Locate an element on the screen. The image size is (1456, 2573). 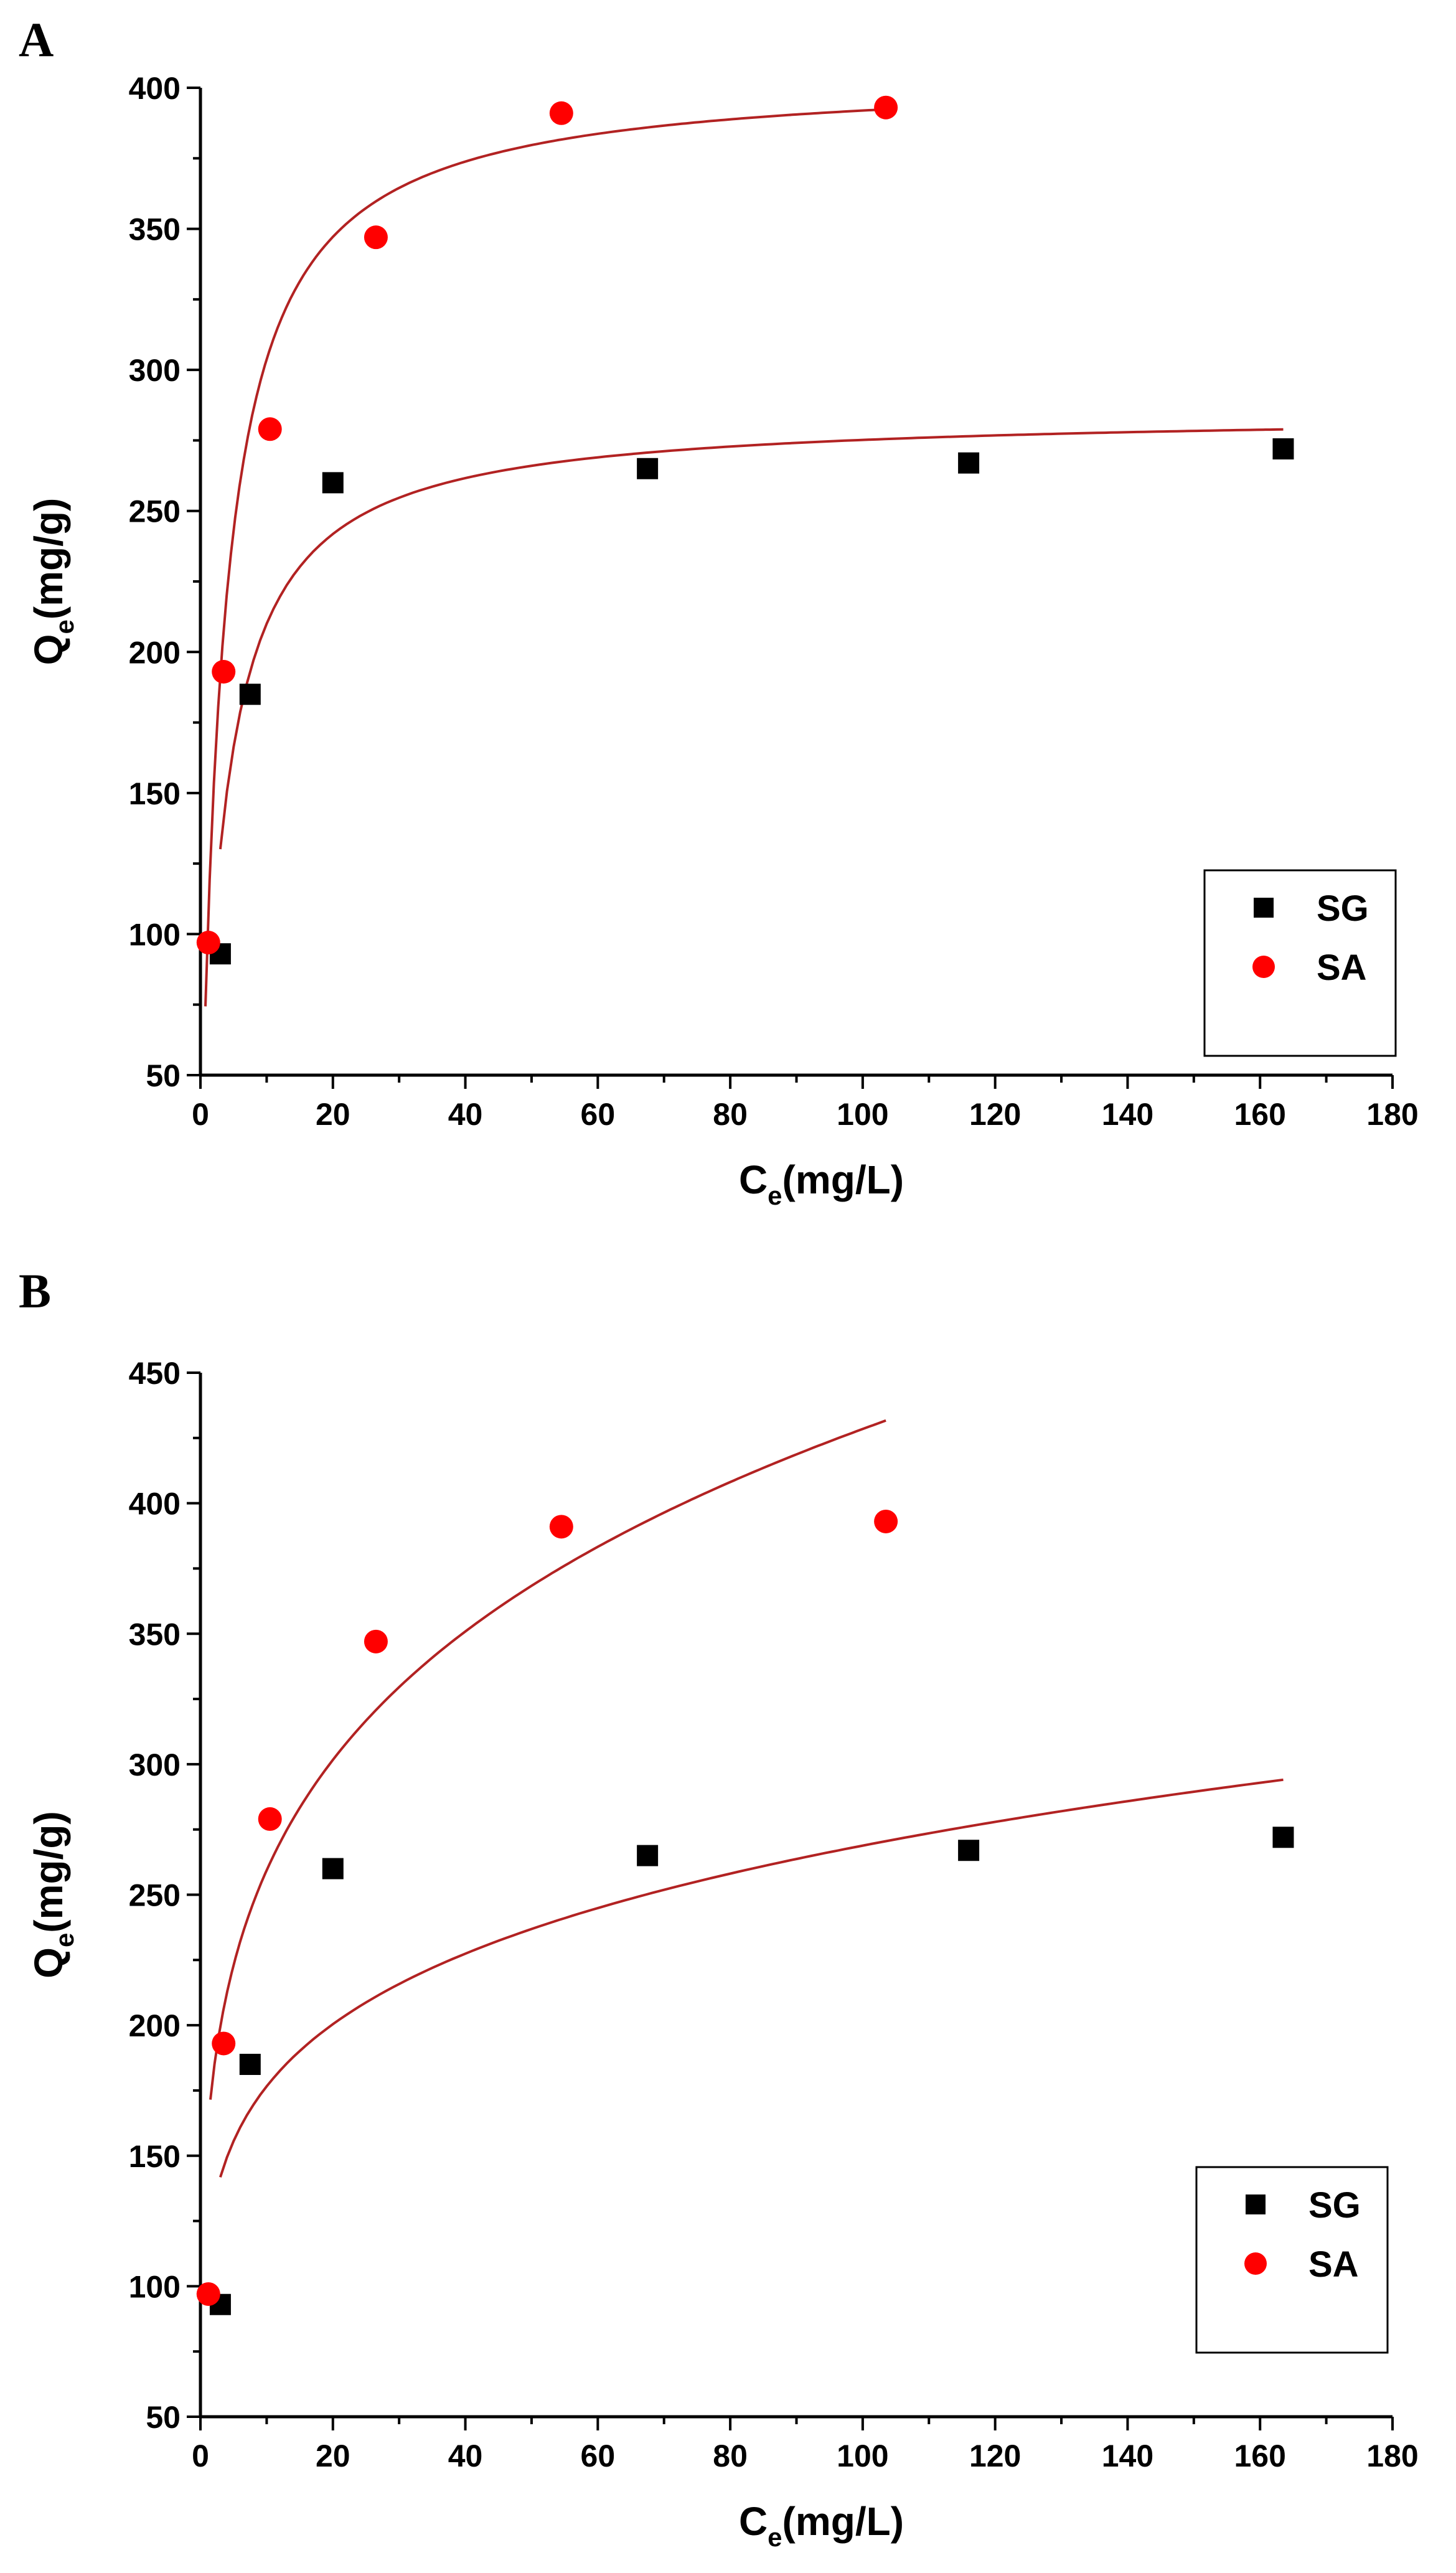
y-tick-label: 450 is located at coordinates (155, 1373).